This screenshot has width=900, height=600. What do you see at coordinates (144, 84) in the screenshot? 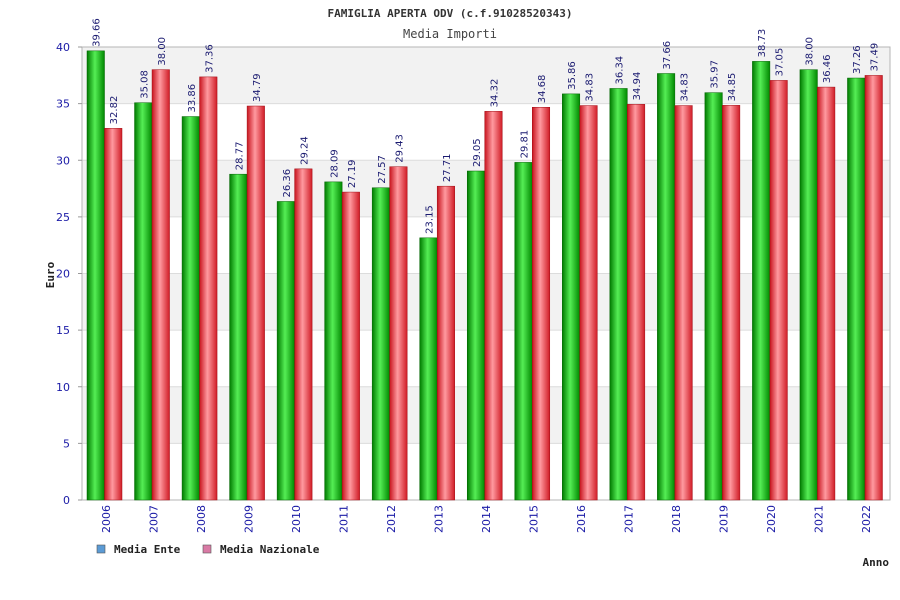
I see `value-label-media-ente: 35.08` at bounding box center [144, 84].